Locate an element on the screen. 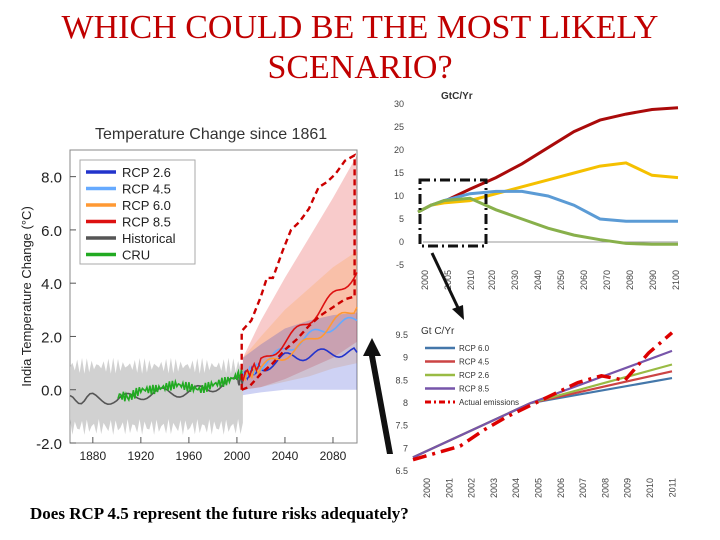 The image size is (720, 540). chart2-ytick-label: 0 is located at coordinates (401, 242).